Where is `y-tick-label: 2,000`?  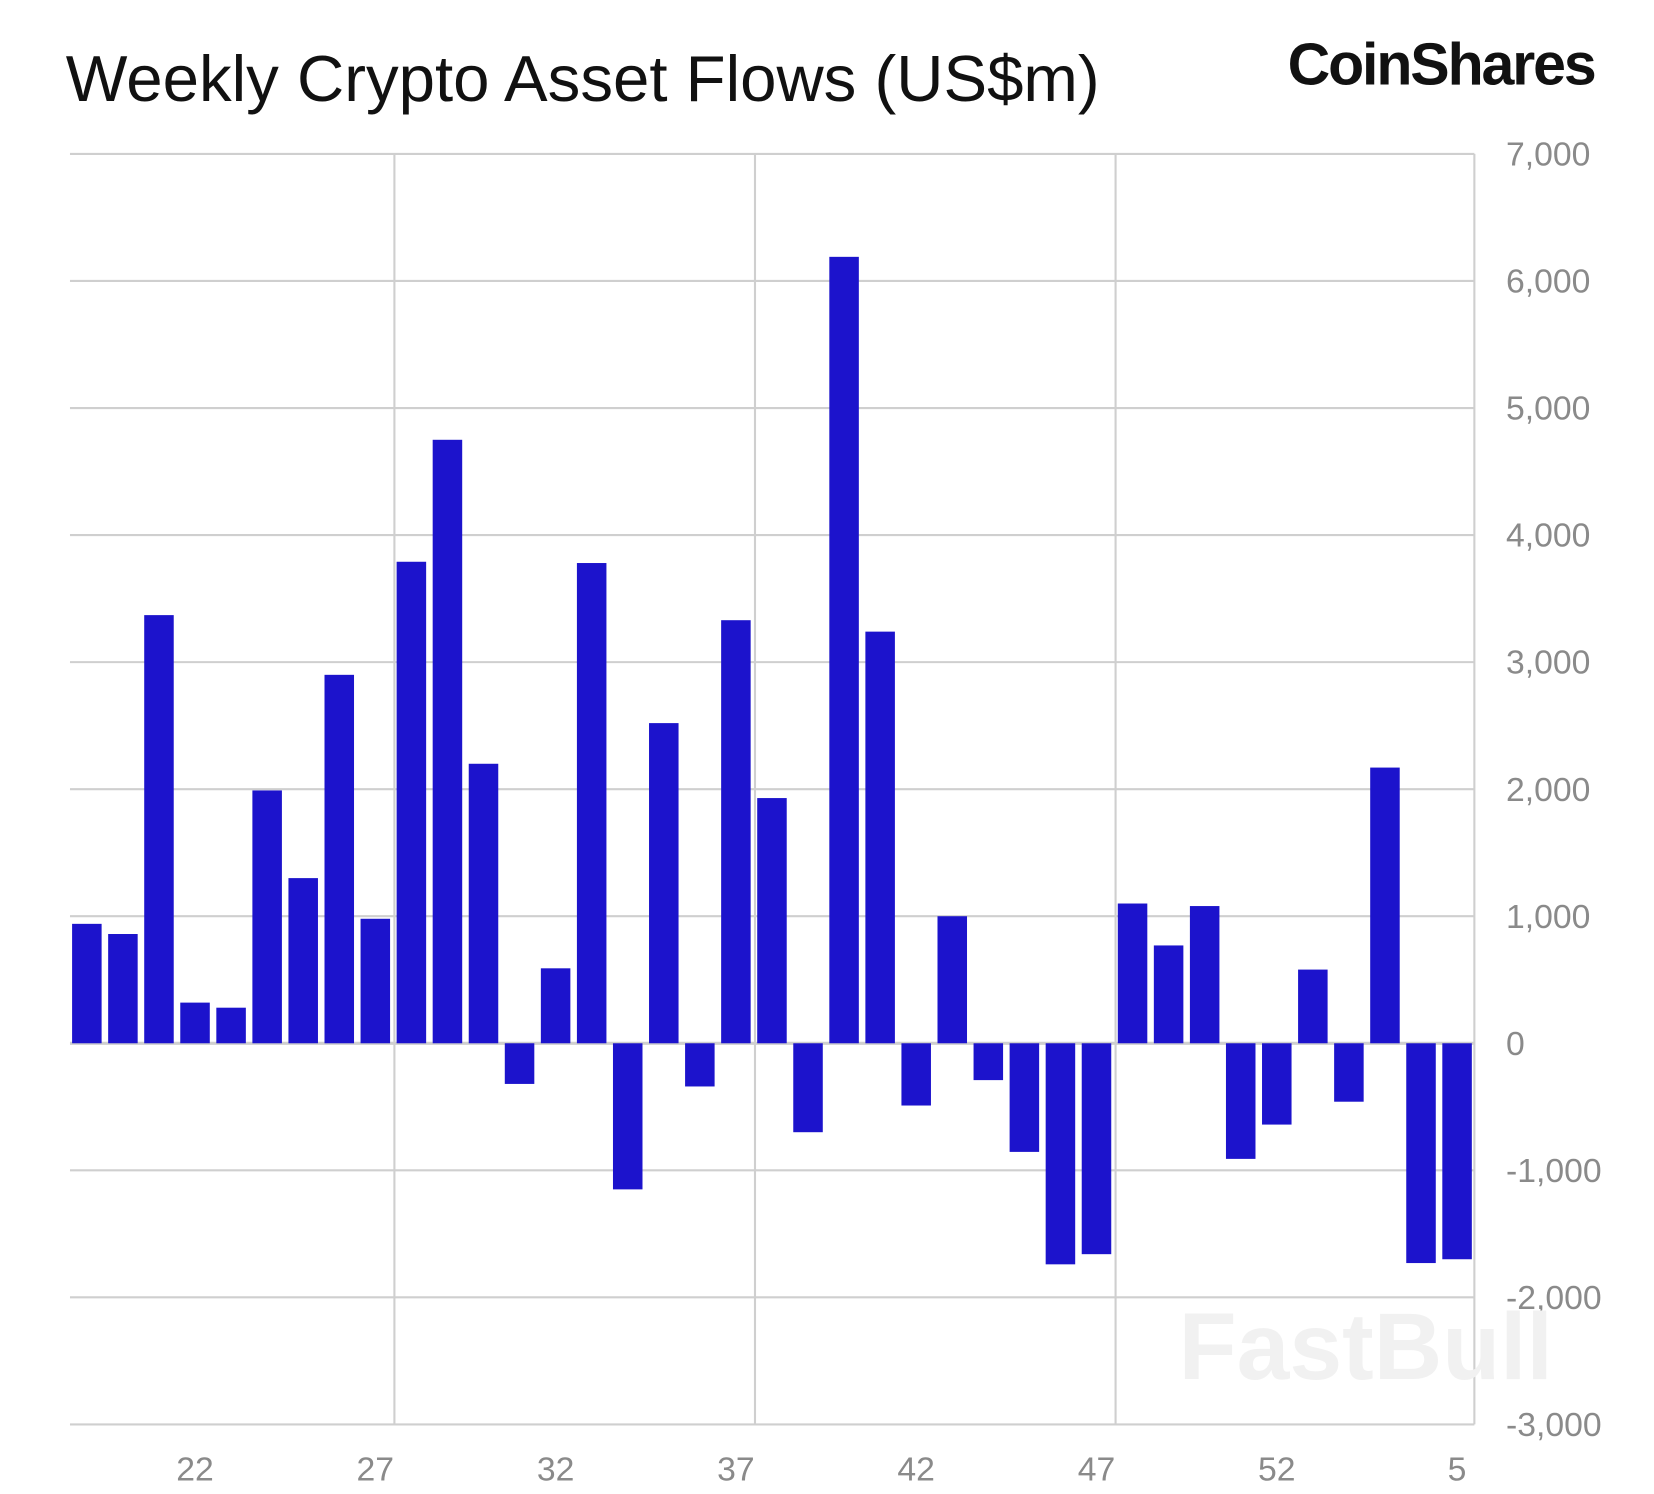
y-tick-label: 2,000 is located at coordinates (1548, 790).